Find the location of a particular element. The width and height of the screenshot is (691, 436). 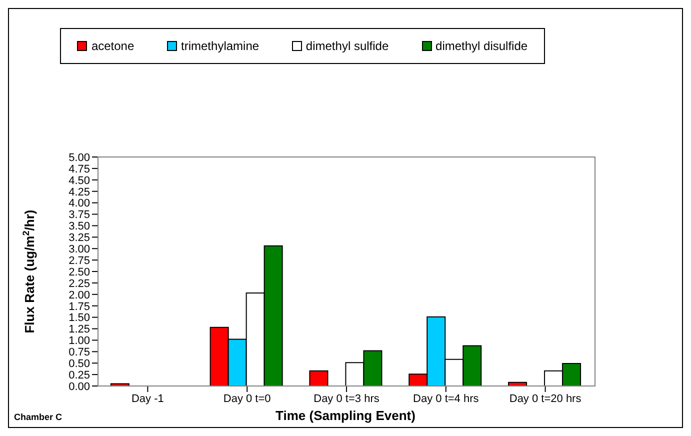

x-tick-label: Day 0 t=0 is located at coordinates (247, 398).